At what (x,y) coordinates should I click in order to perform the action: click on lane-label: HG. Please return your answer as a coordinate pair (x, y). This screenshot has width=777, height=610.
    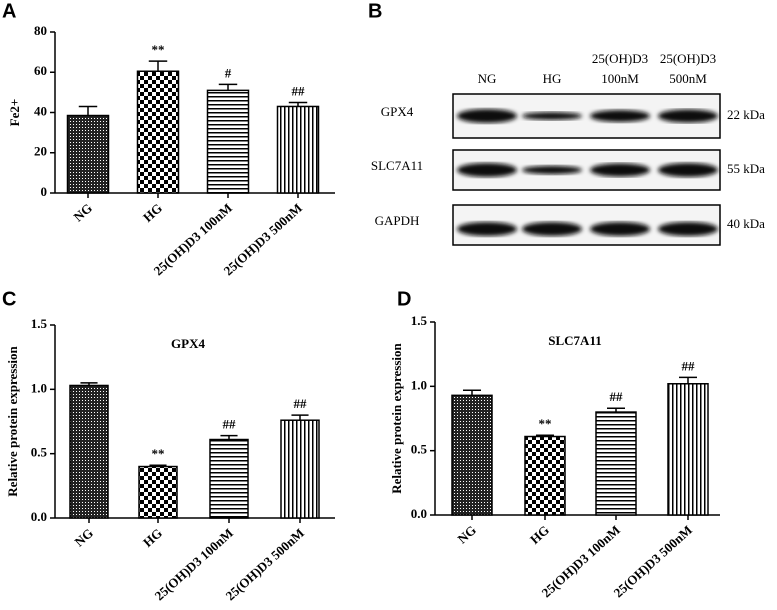
    Looking at the image, I should click on (552, 78).